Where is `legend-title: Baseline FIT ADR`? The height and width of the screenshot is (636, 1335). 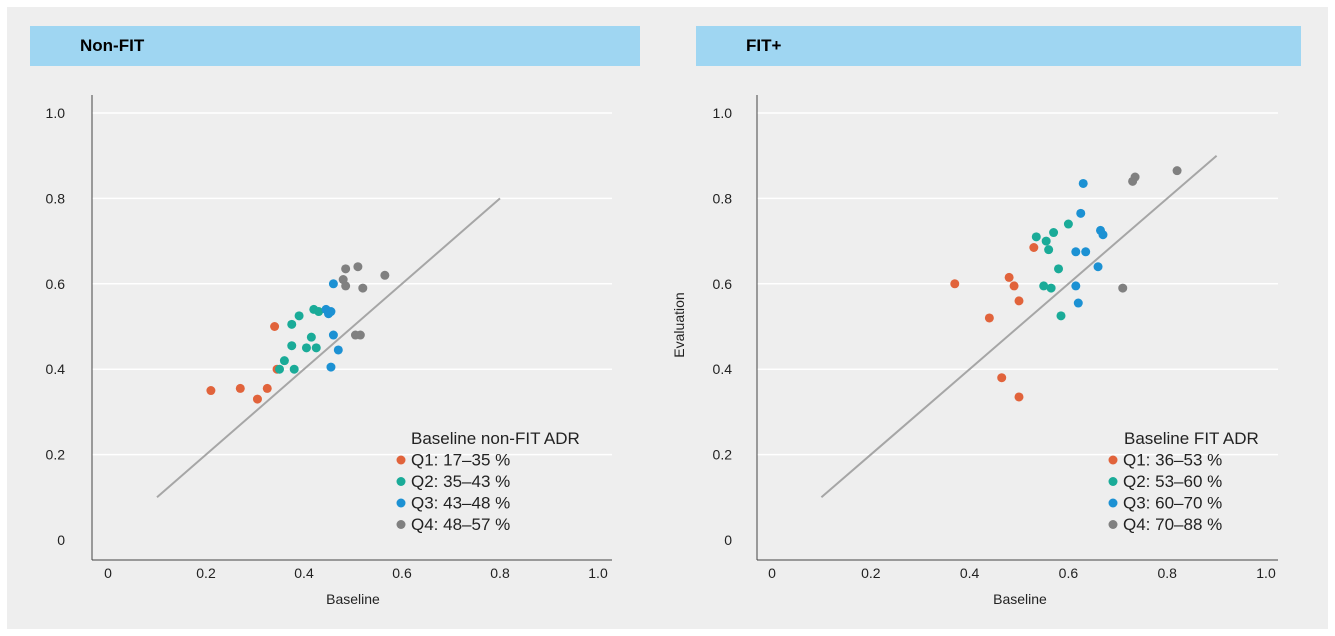
legend-title: Baseline FIT ADR is located at coordinates (1191, 438).